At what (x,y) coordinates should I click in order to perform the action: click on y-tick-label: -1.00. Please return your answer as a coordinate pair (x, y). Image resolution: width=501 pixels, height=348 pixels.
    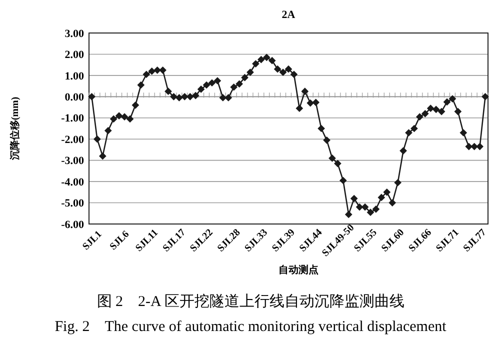
    Looking at the image, I should click on (72, 118).